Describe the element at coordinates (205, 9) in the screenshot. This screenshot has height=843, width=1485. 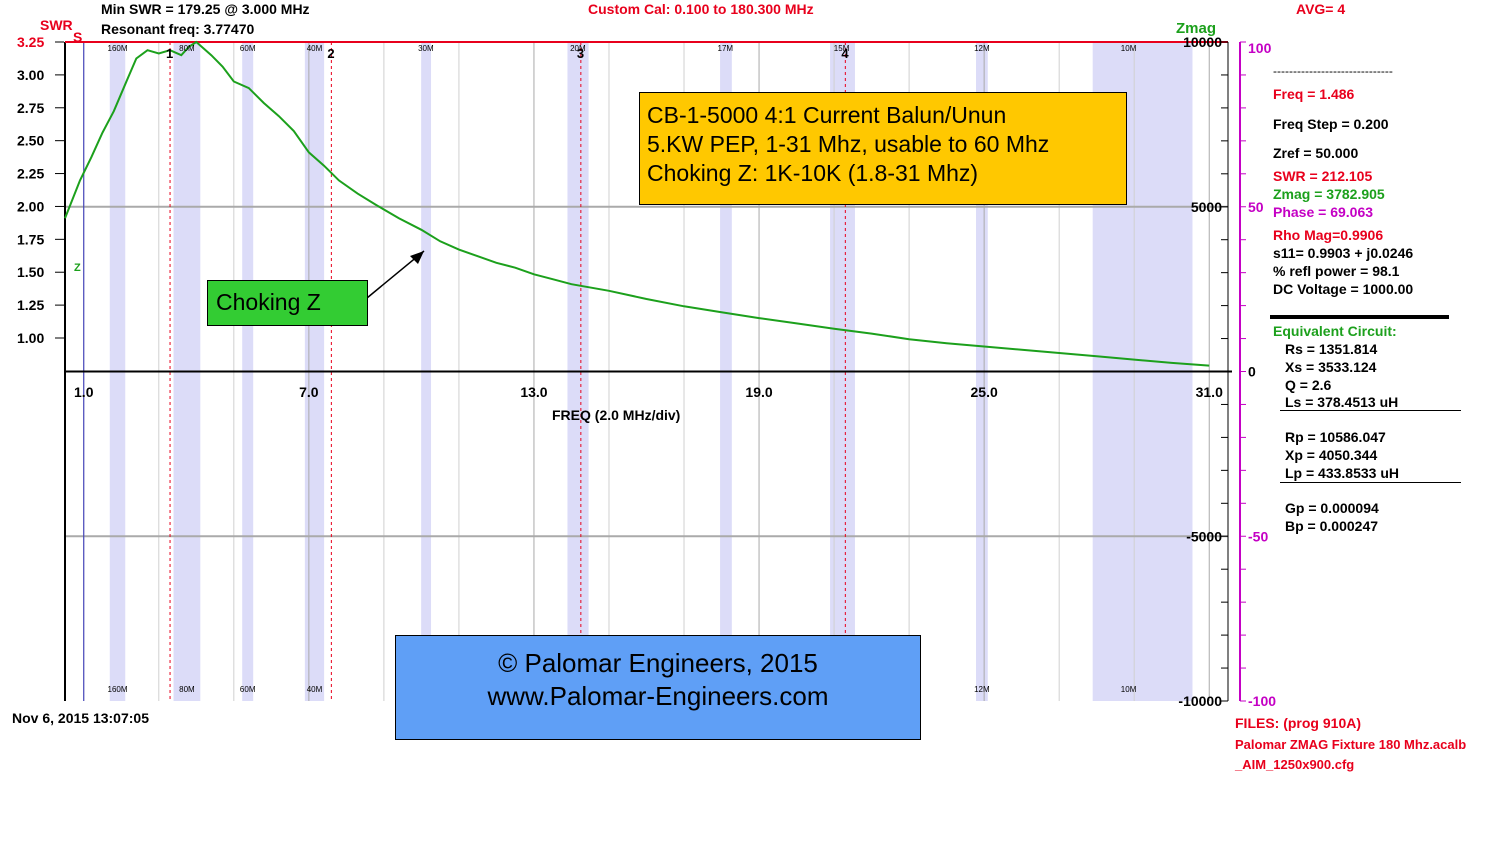
I see `min-swr-readout: Min SWR = 179.25 @ 3.000 MHz` at that location.